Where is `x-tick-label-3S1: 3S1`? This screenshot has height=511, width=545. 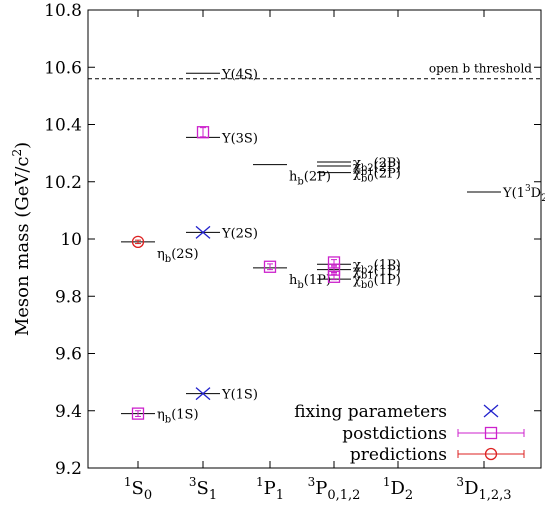 x-tick-label-3S1: 3S1 is located at coordinates (203, 489).